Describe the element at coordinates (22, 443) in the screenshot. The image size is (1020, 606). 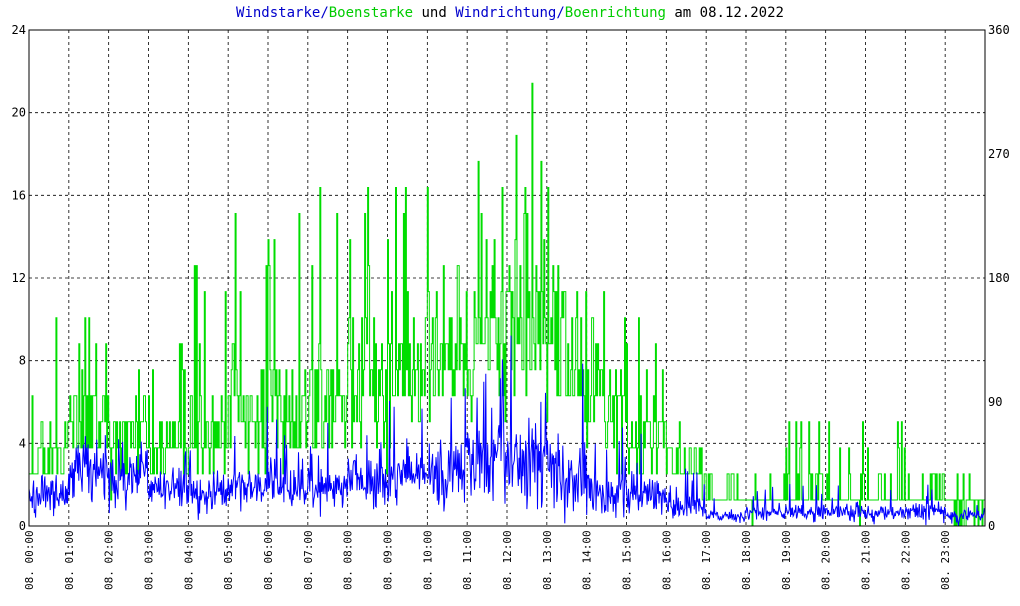
I see `left-tick-label: 4` at that location.